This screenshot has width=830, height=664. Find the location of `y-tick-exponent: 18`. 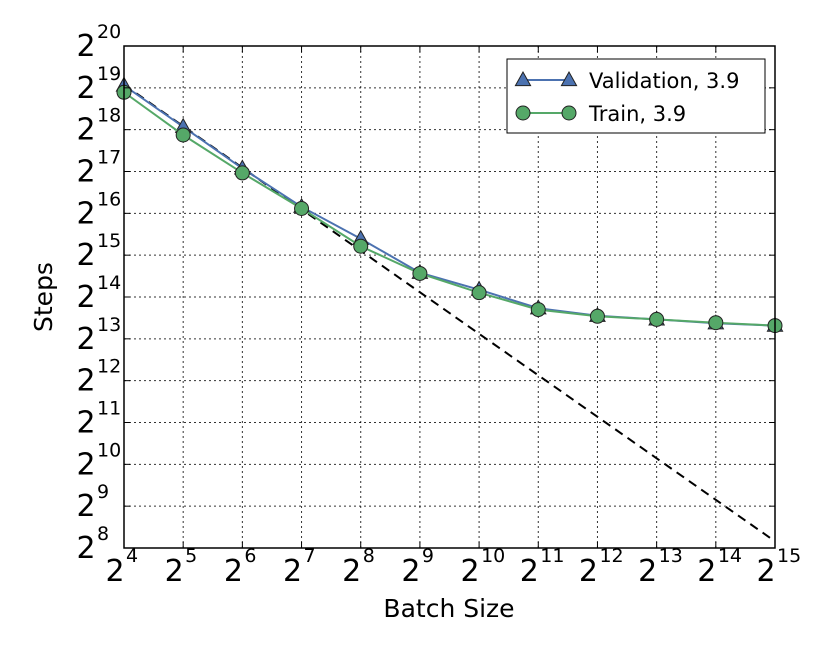

y-tick-exponent: 18 is located at coordinates (109, 116).